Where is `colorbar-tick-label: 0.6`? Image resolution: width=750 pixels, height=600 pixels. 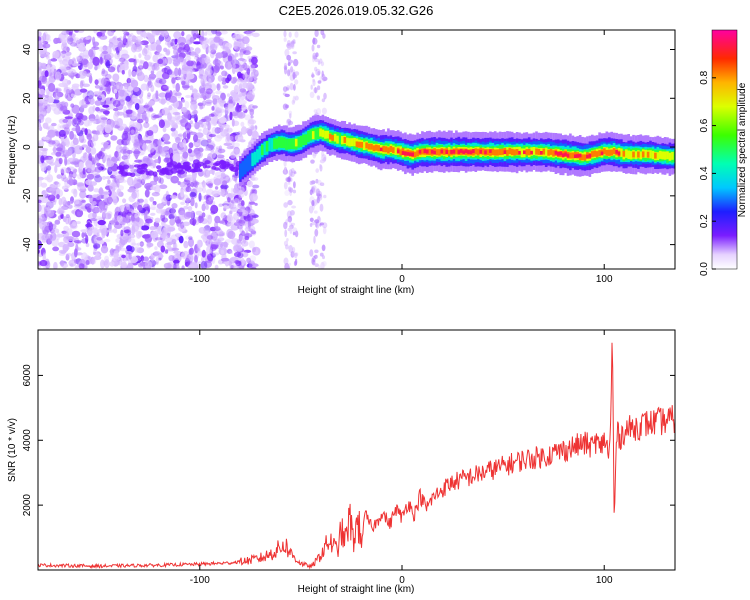 colorbar-tick-label: 0.6 is located at coordinates (704, 125).